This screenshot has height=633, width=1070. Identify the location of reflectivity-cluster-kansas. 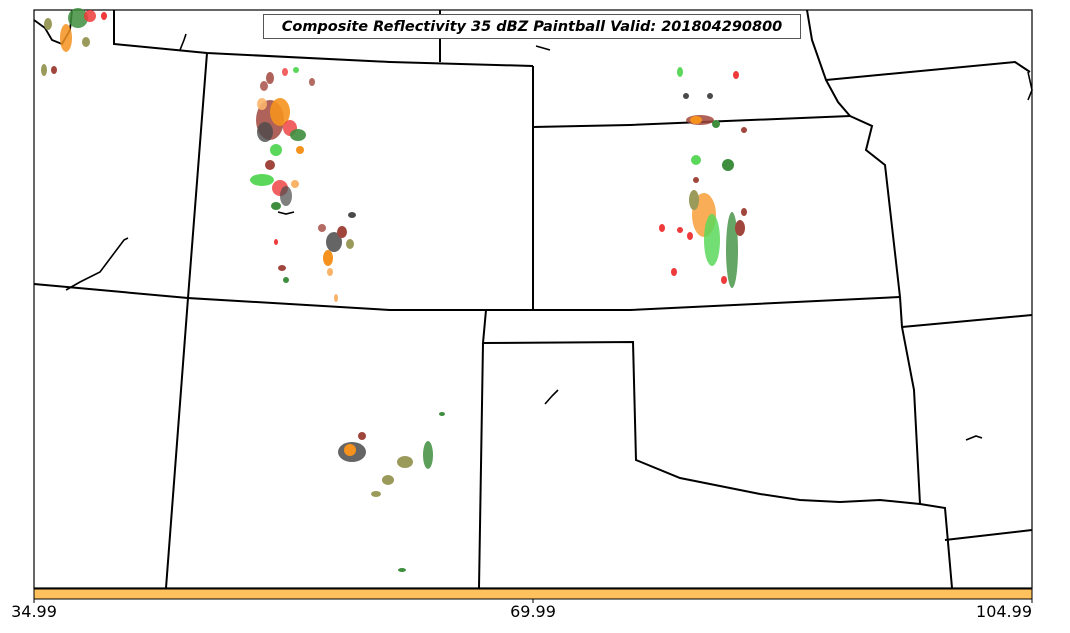
(703, 177).